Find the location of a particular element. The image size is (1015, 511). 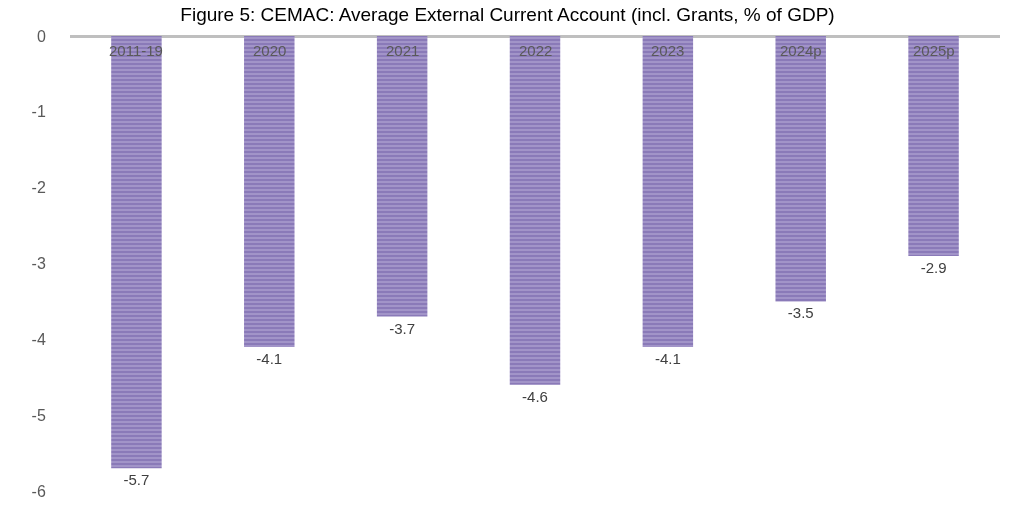

y-tick-label: -3 is located at coordinates (38, 264).